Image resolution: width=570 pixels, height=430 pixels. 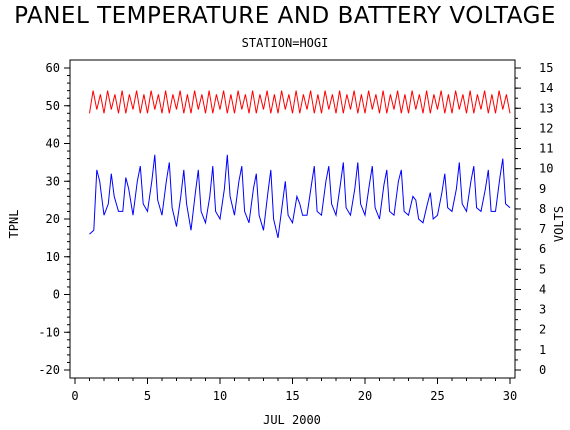 What do you see at coordinates (546, 88) in the screenshot?
I see `y-right-tick-label: 14` at bounding box center [546, 88].